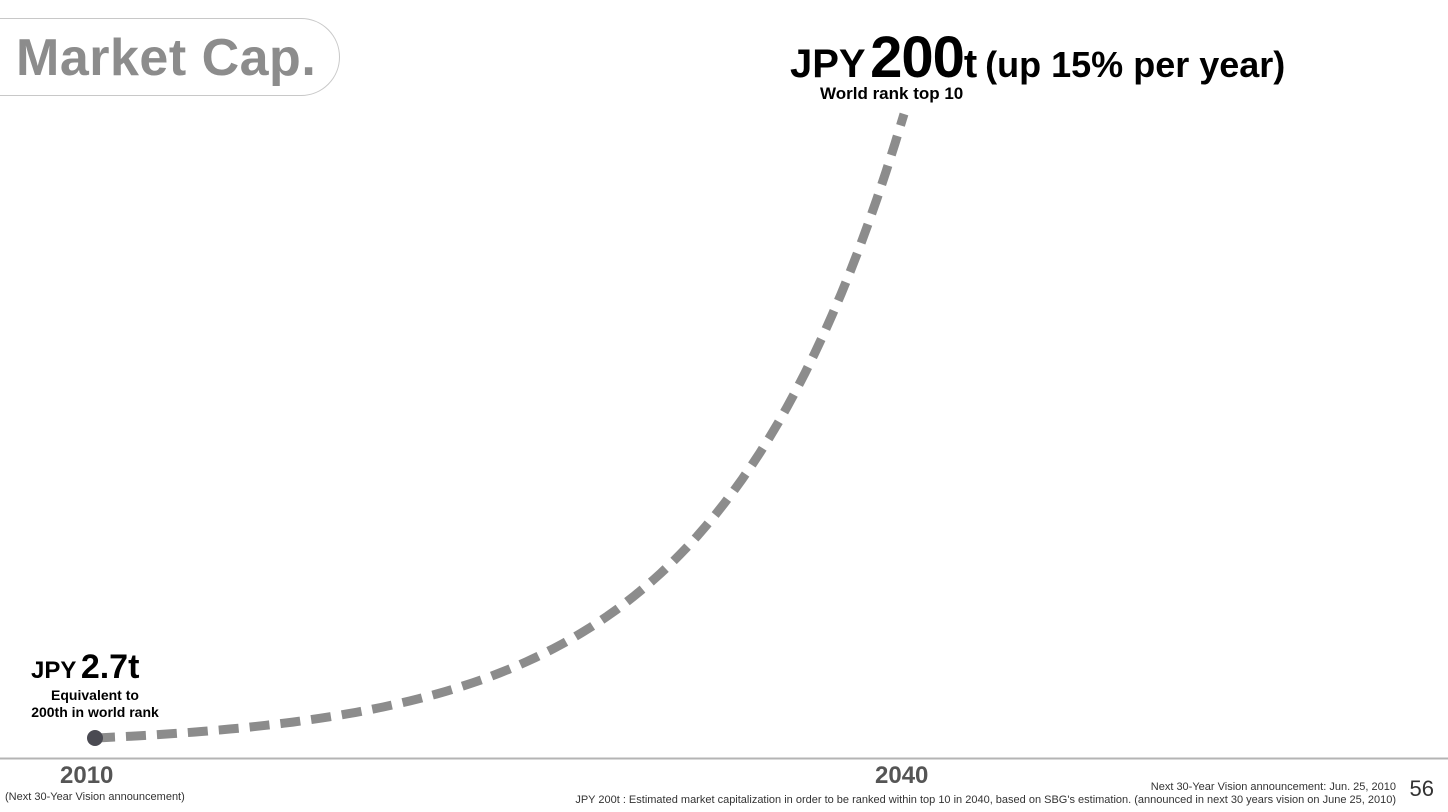 Image resolution: width=1448 pixels, height=812 pixels. Describe the element at coordinates (166, 58) in the screenshot. I see `slide-title: Market Cap.` at that location.